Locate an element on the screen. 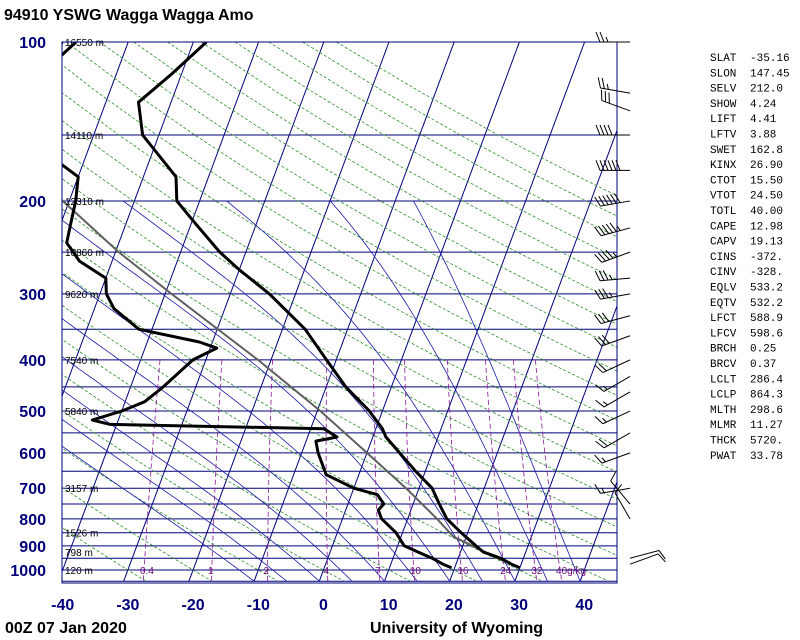 The width and height of the screenshot is (800, 640). pressure-tick-label: 500 is located at coordinates (32, 412).